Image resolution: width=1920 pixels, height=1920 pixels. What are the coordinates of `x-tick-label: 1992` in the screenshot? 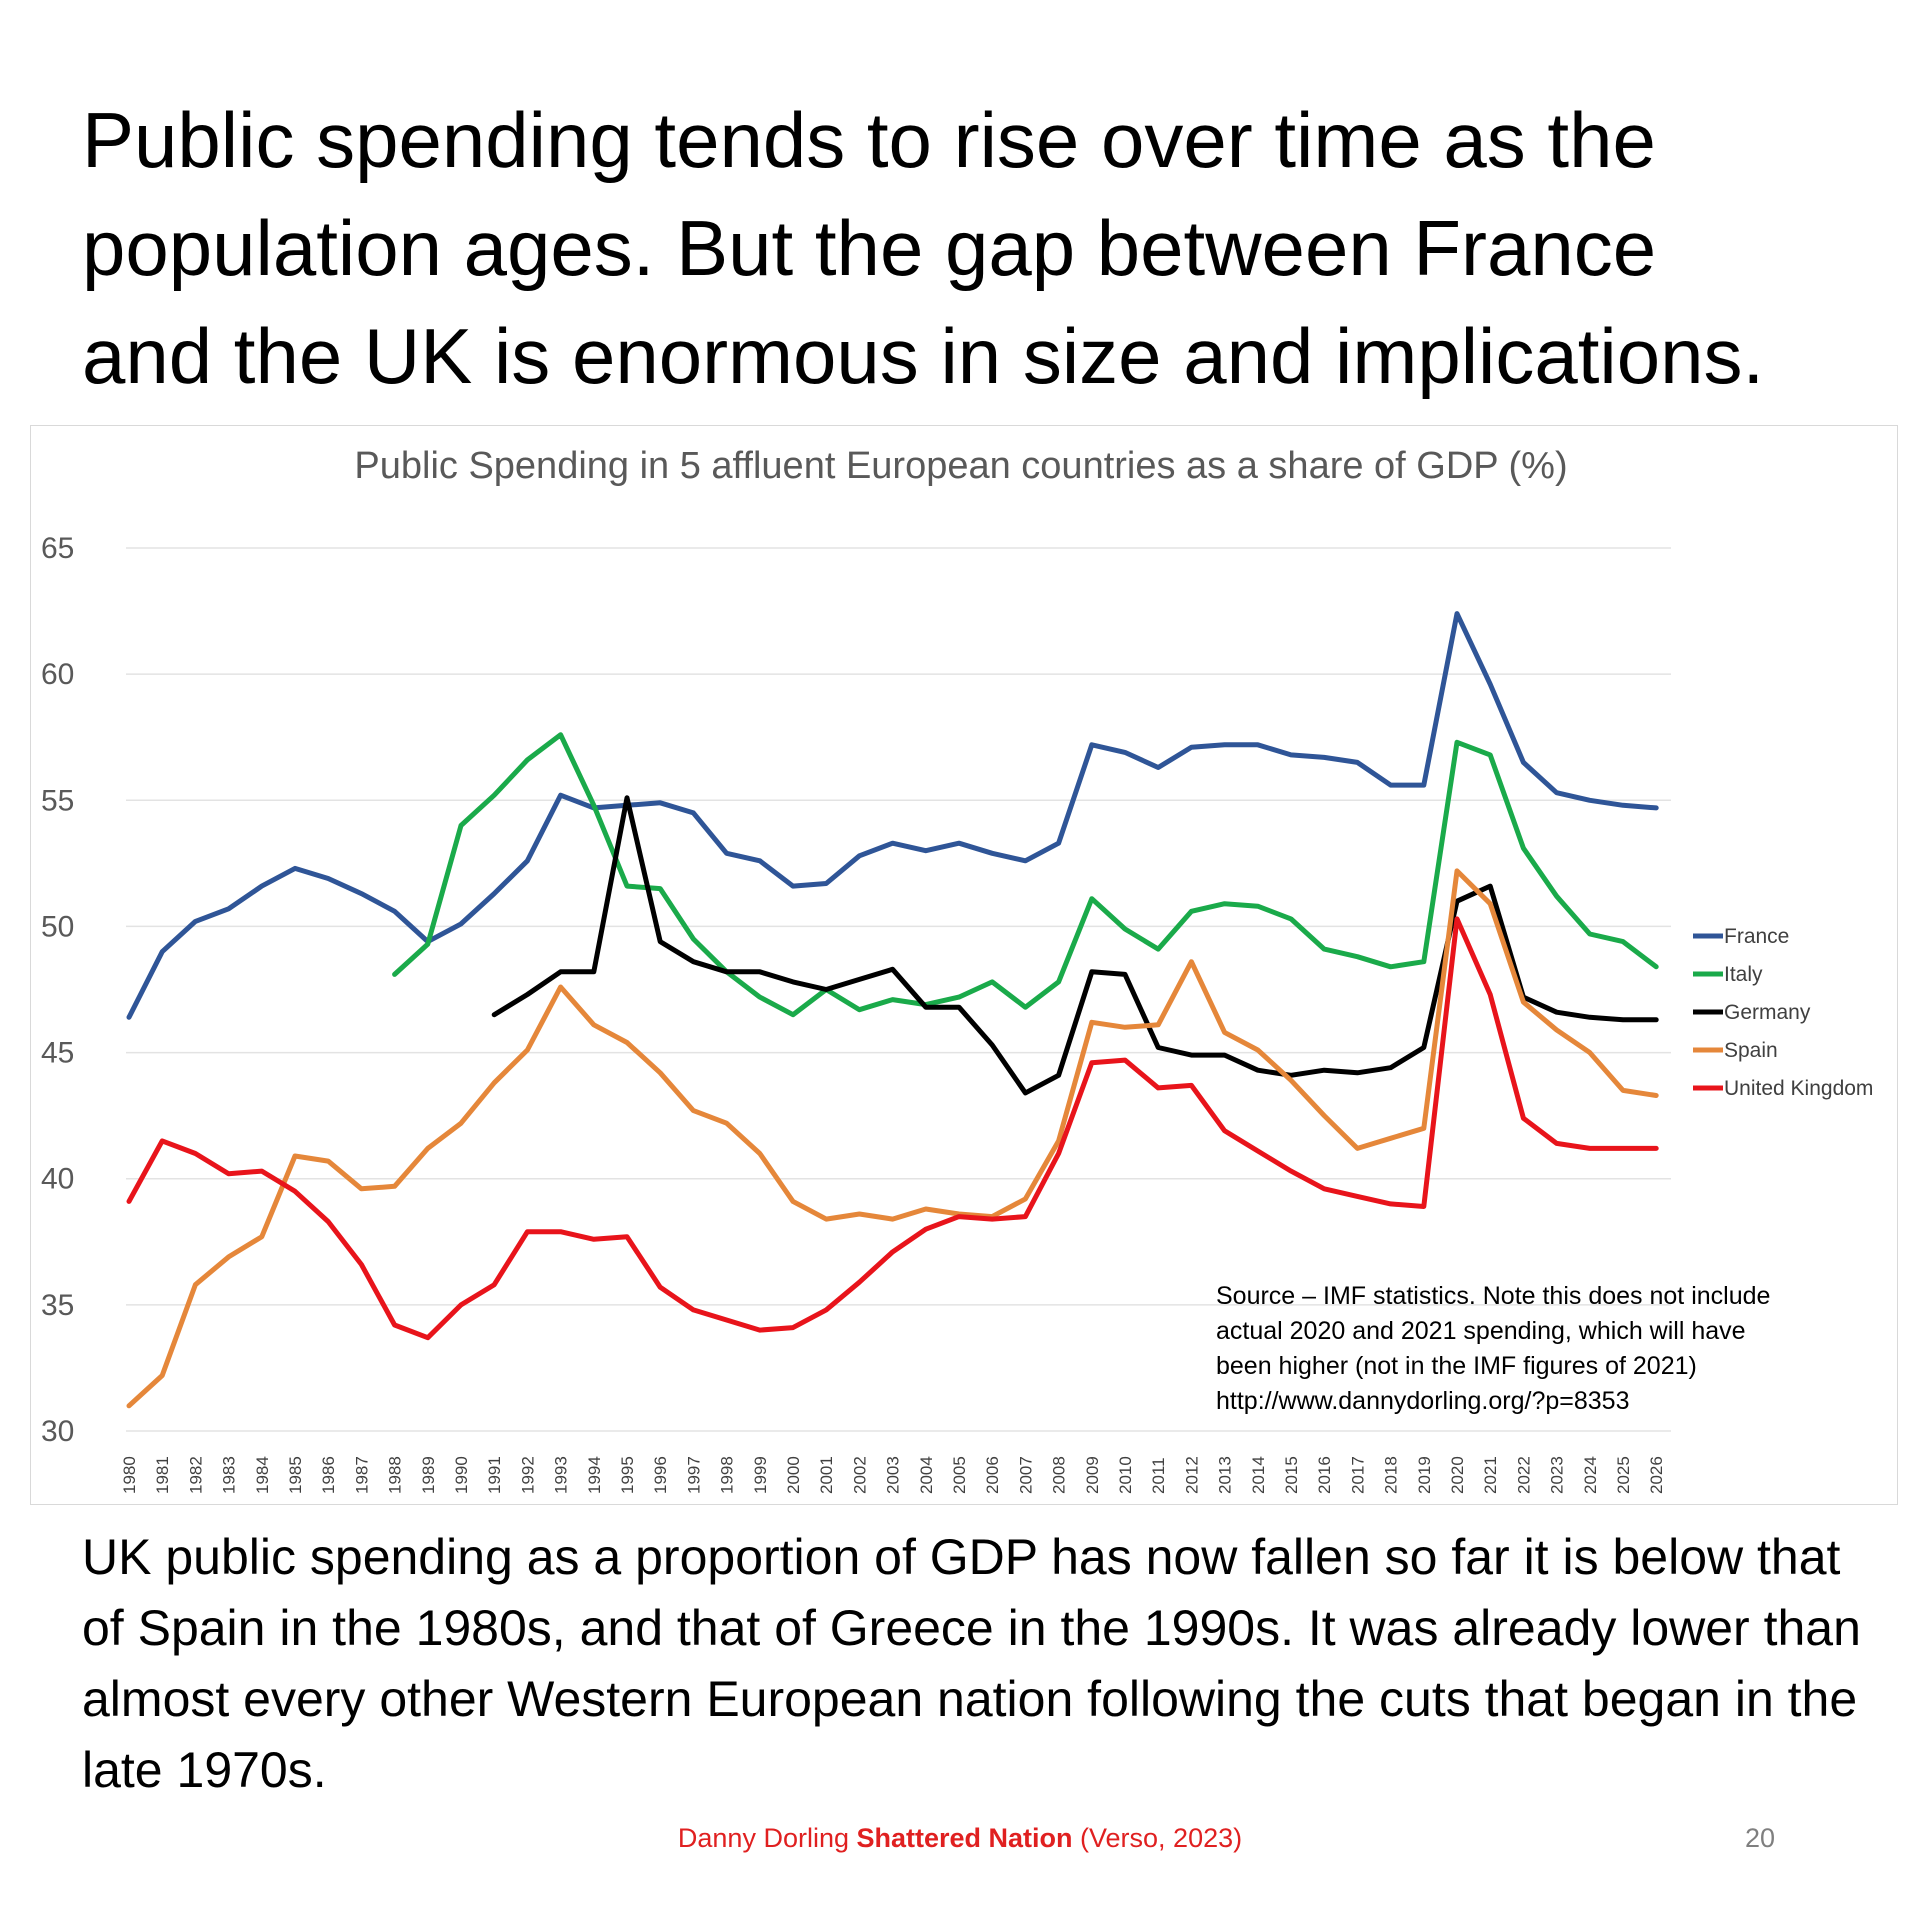 It's located at (527, 1475).